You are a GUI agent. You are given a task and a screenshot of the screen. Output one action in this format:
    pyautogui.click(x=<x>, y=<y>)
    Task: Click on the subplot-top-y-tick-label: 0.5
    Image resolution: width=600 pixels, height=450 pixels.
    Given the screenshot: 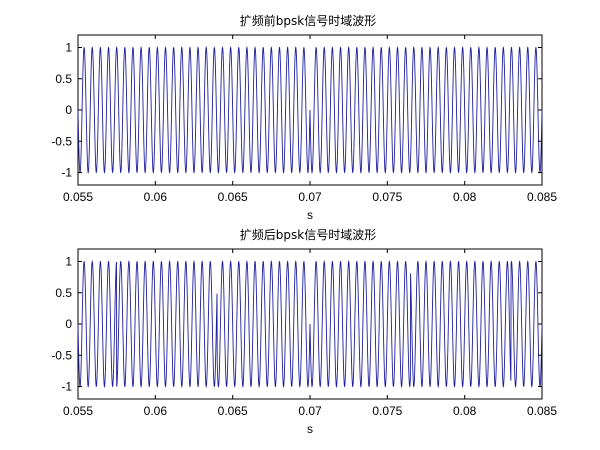 What is the action you would take?
    pyautogui.click(x=63, y=79)
    